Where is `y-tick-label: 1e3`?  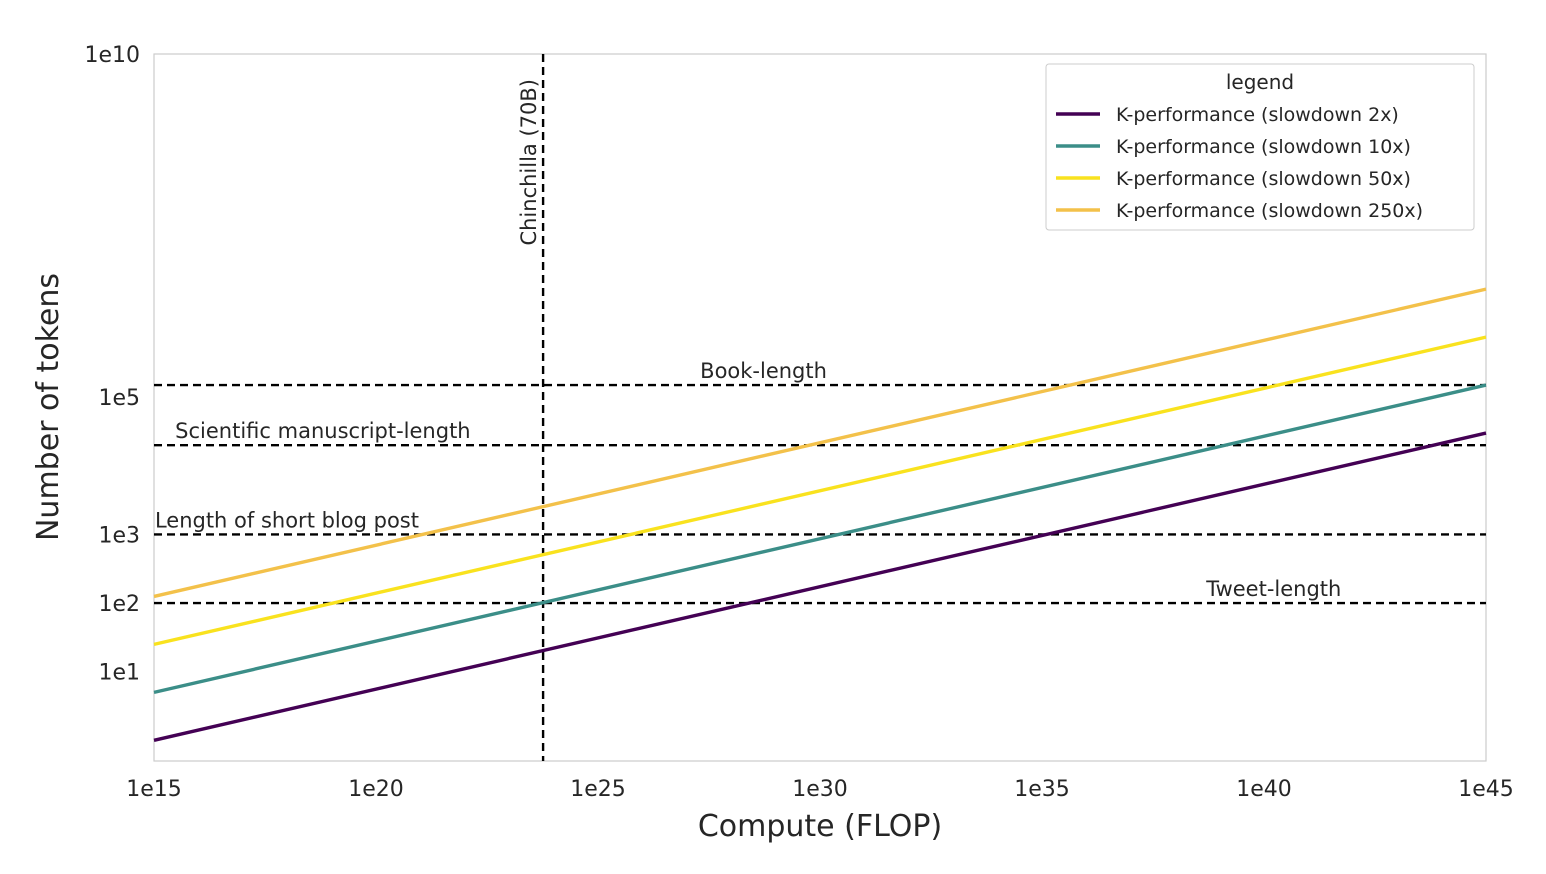
y-tick-label: 1e3 is located at coordinates (119, 535).